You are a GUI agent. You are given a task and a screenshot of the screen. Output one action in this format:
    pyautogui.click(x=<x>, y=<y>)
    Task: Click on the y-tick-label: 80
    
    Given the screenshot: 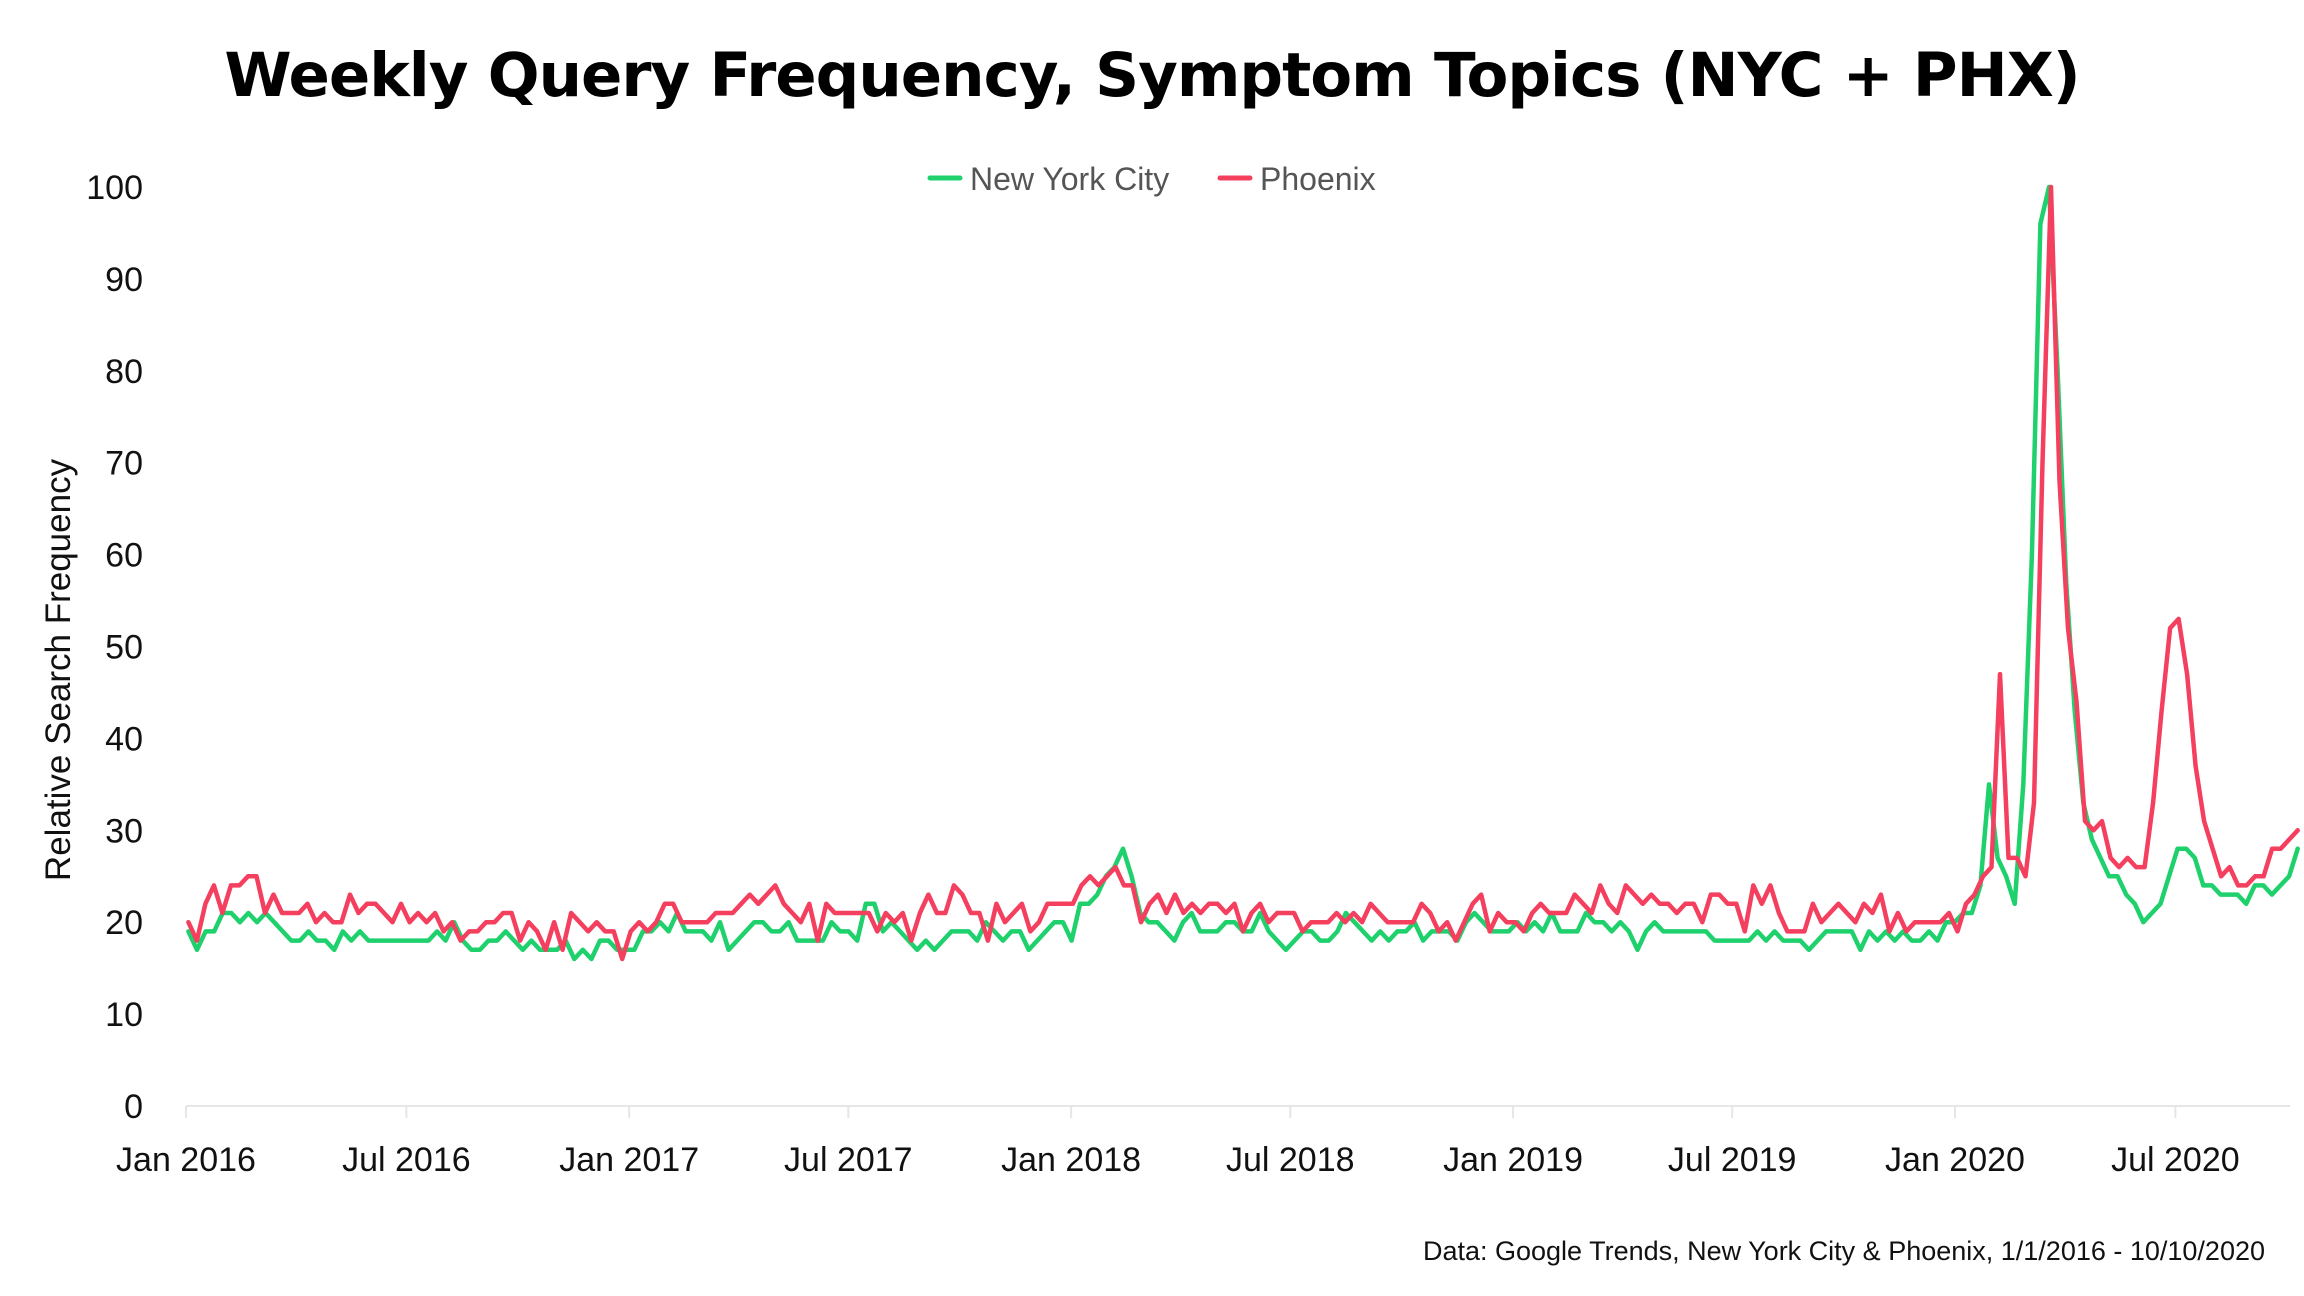 What is the action you would take?
    pyautogui.click(x=124, y=372)
    